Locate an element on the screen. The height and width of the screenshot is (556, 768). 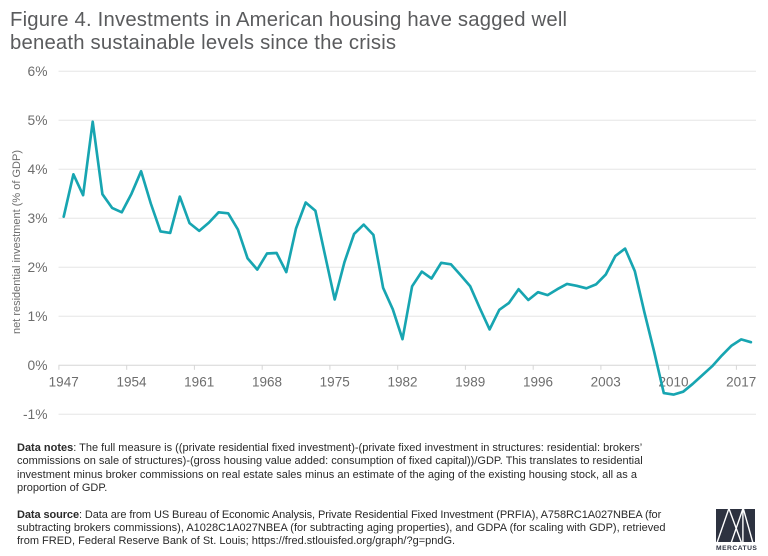
svg-text: 2010 is located at coordinates (673, 382).